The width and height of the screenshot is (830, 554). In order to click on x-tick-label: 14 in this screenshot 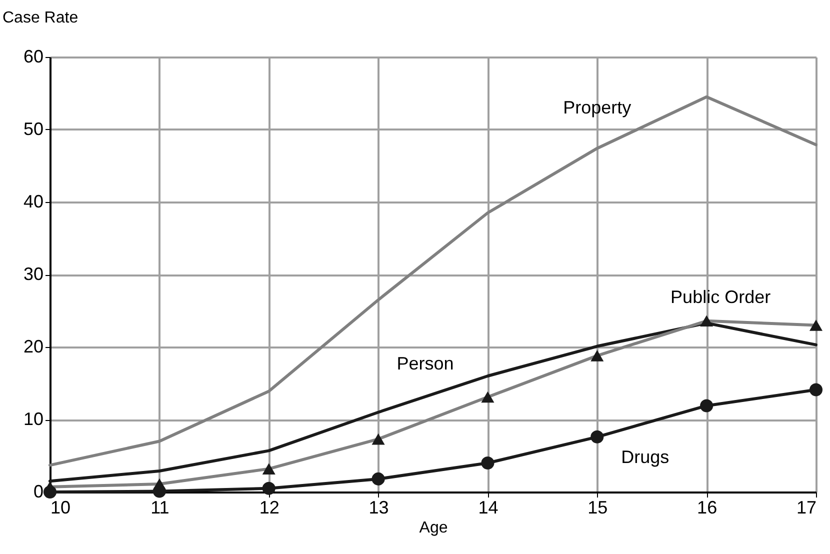, I will do `click(488, 508)`.